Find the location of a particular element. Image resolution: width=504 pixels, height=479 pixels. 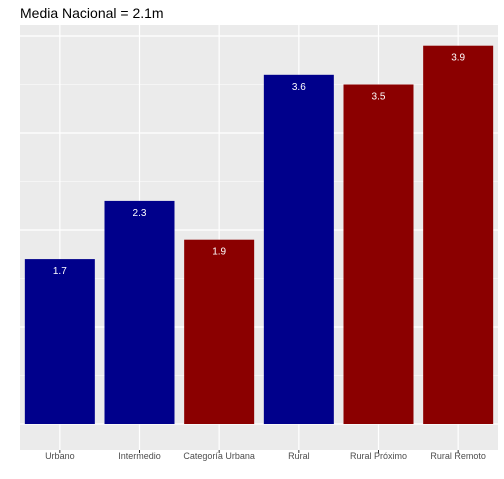

x-tick-label: Rural is located at coordinates (299, 456).